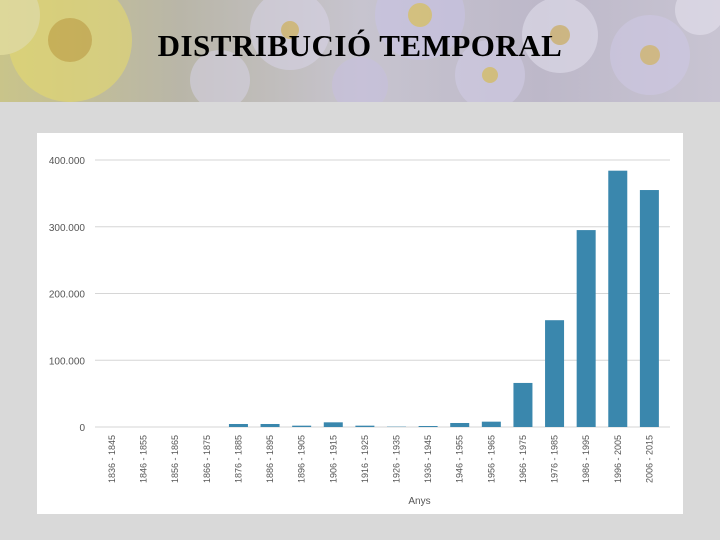  What do you see at coordinates (618, 459) in the screenshot?
I see `x-tick-label: 1996 - 2005` at bounding box center [618, 459].